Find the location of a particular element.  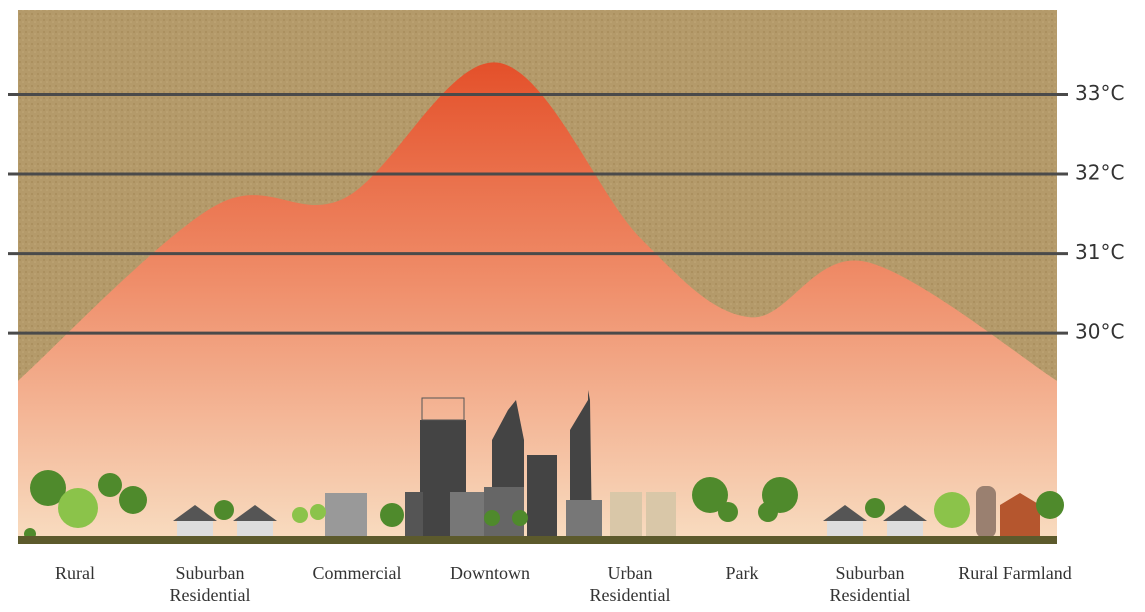

y-tick-label: 30°C is located at coordinates (1099, 332).